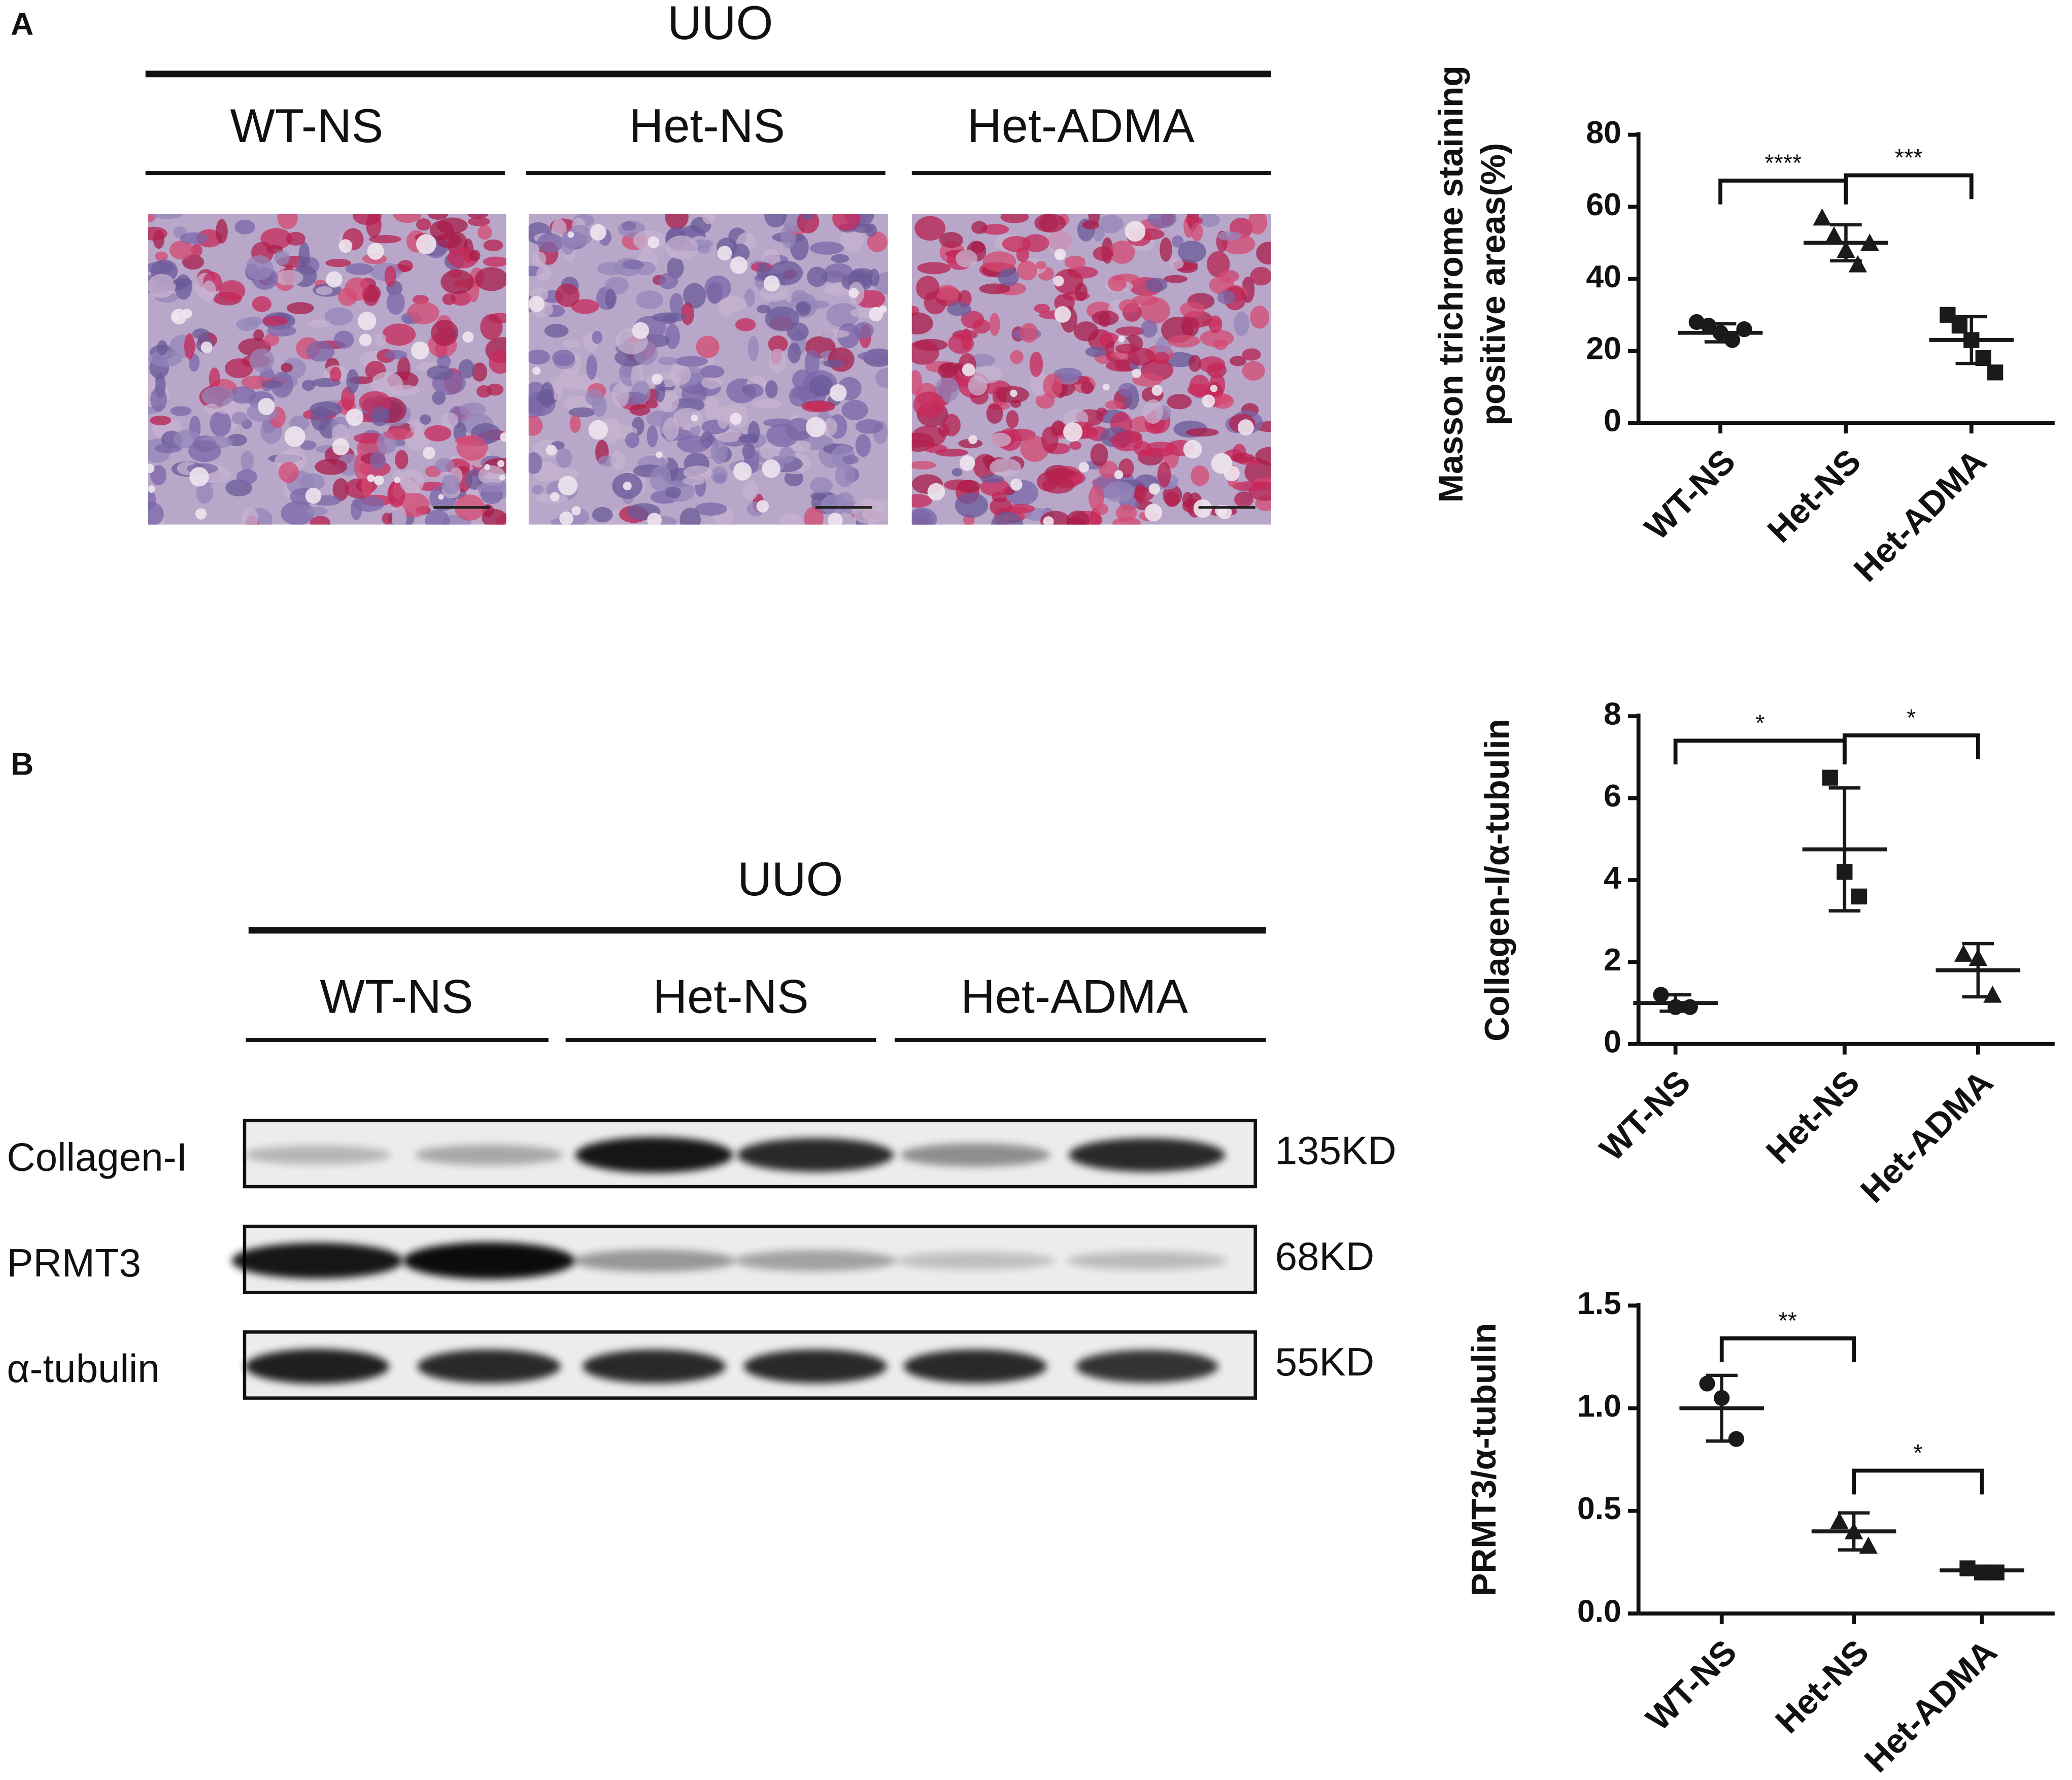  What do you see at coordinates (1732, 340) in the screenshot?
I see `data-point` at bounding box center [1732, 340].